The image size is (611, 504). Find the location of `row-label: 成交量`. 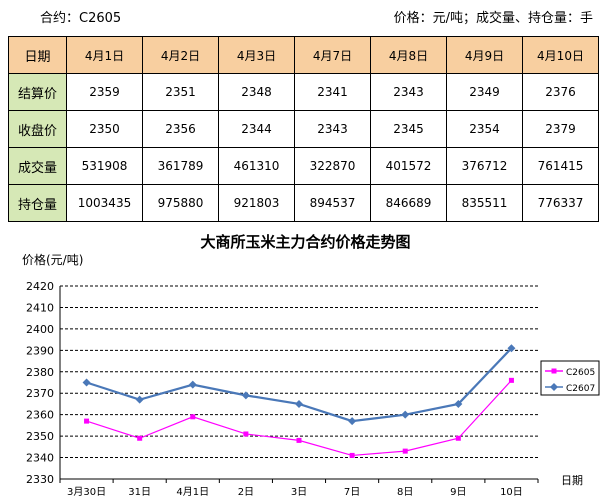

row-label: 成交量 is located at coordinates (37, 166).